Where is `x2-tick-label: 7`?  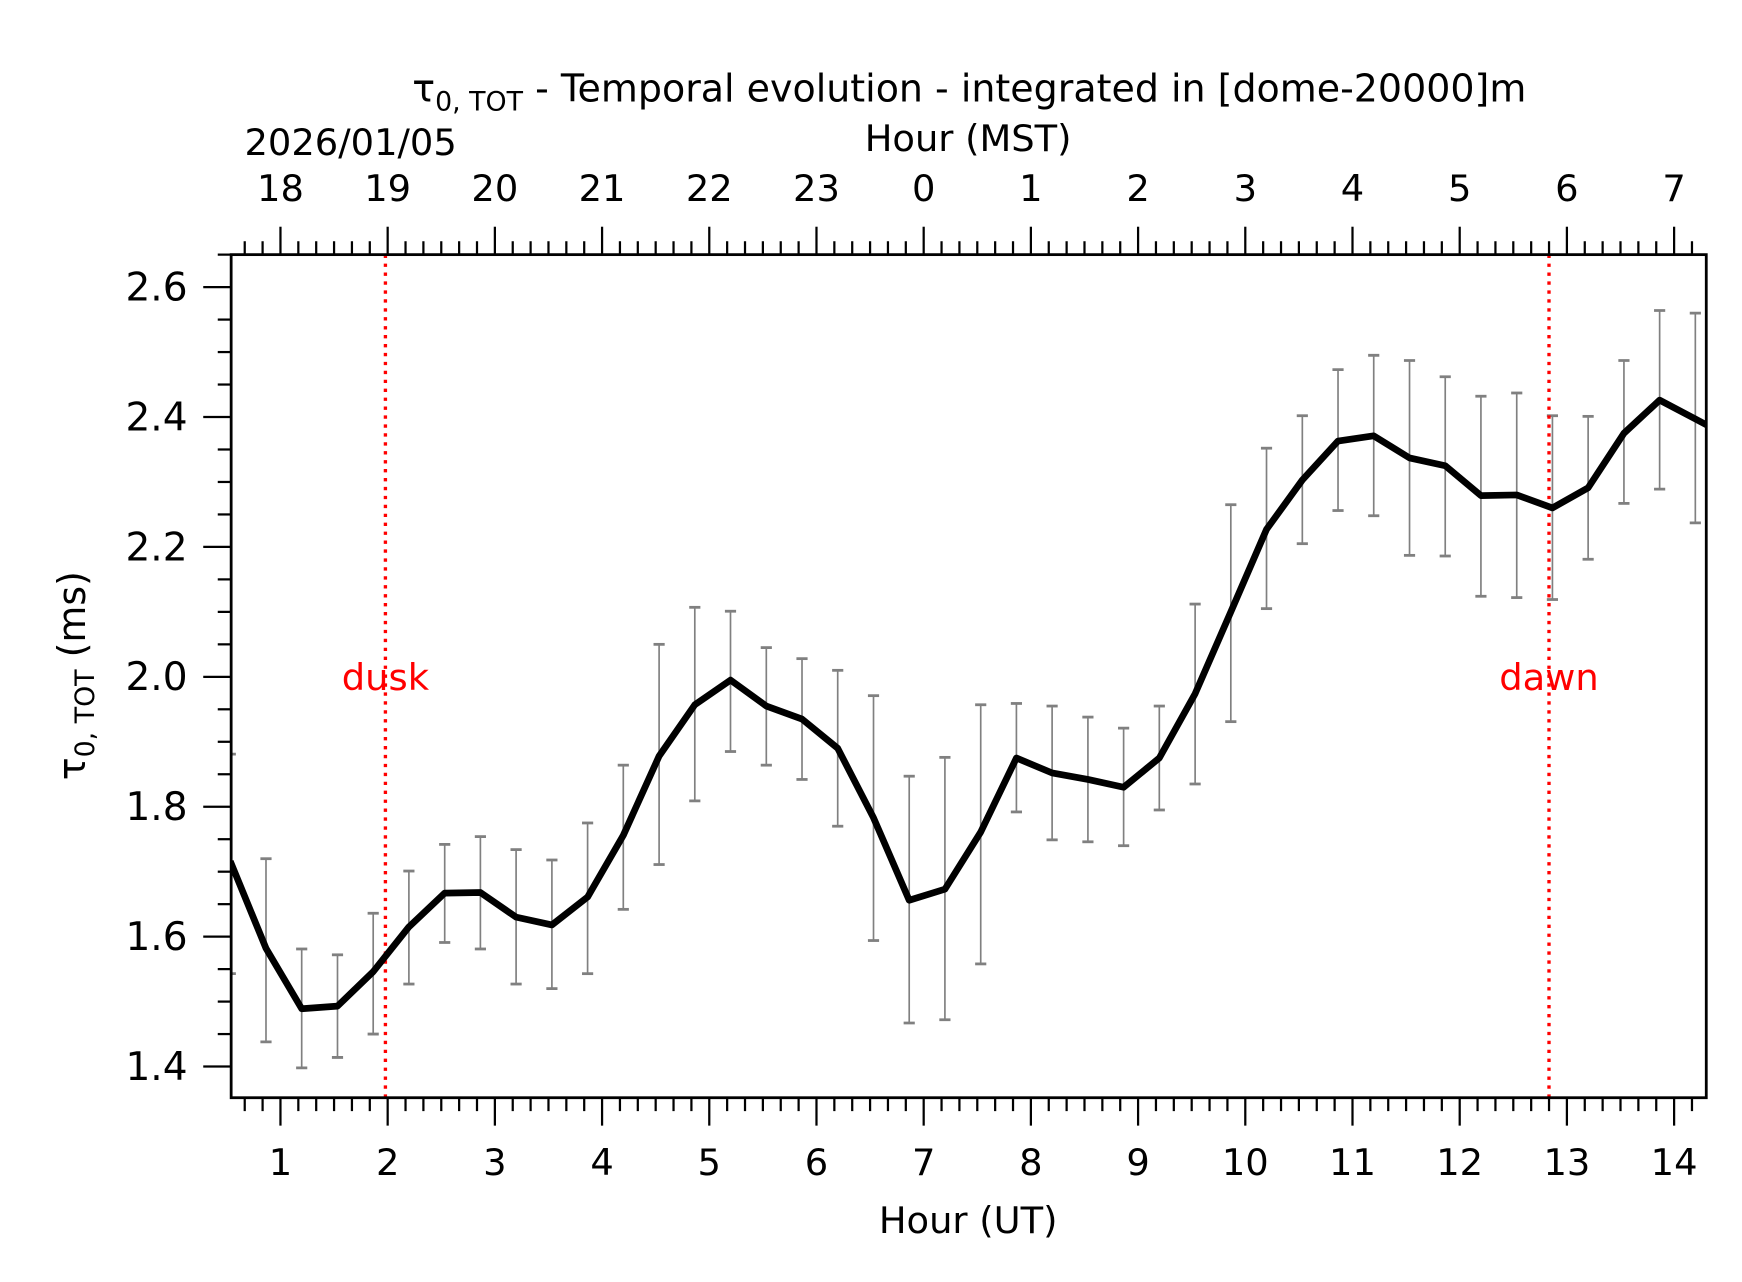
x2-tick-label: 7 is located at coordinates (1673, 188).